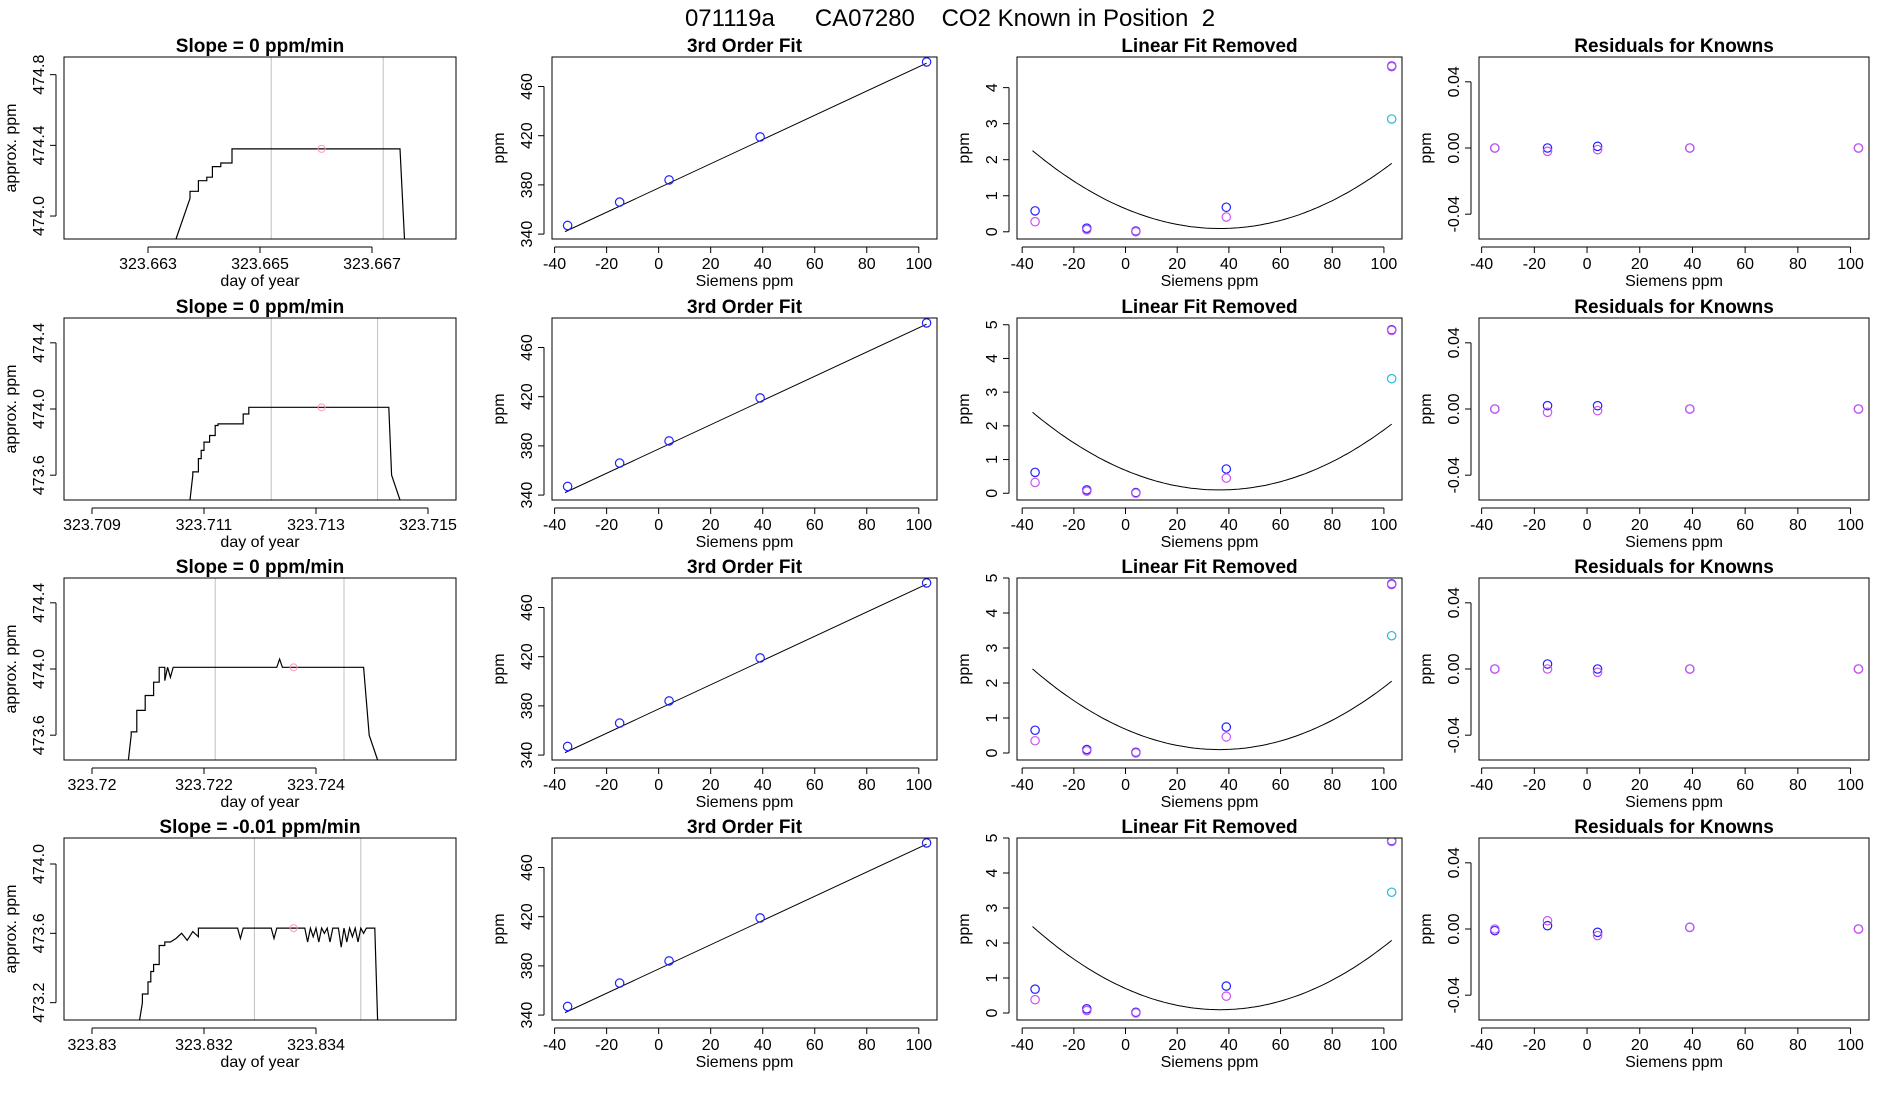 The height and width of the screenshot is (1100, 1900). Describe the element at coordinates (1281, 785) in the screenshot. I see `x-tick-label: 60` at that location.